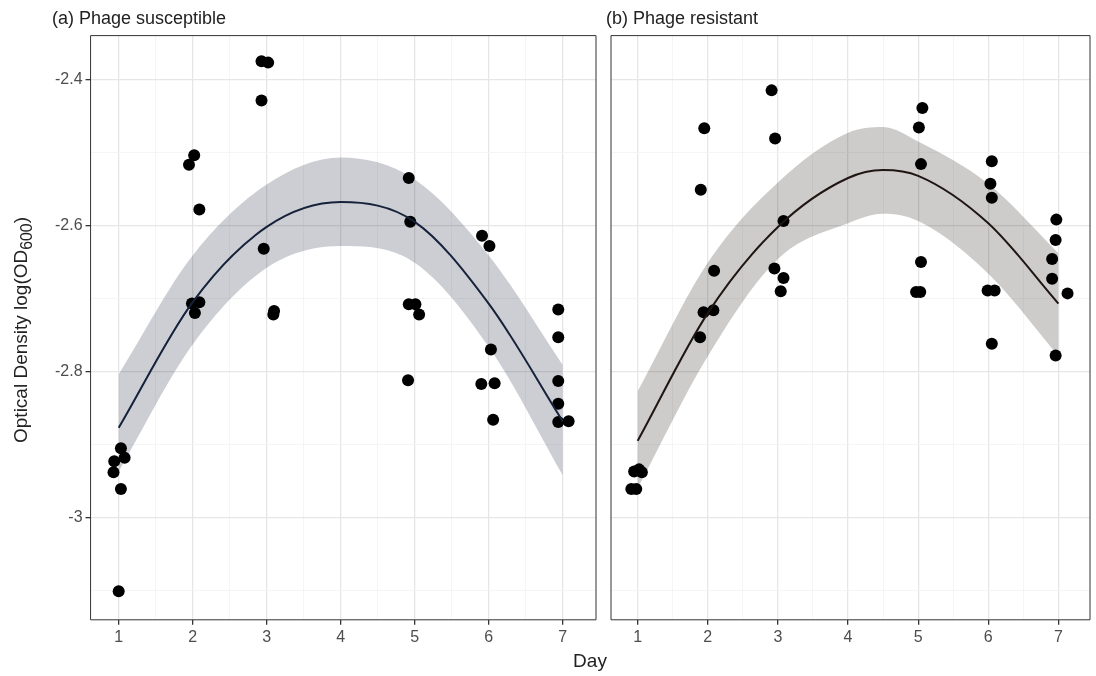 The width and height of the screenshot is (1096, 676). Describe the element at coordinates (75, 516) in the screenshot. I see `y-tick-label: -3` at that location.